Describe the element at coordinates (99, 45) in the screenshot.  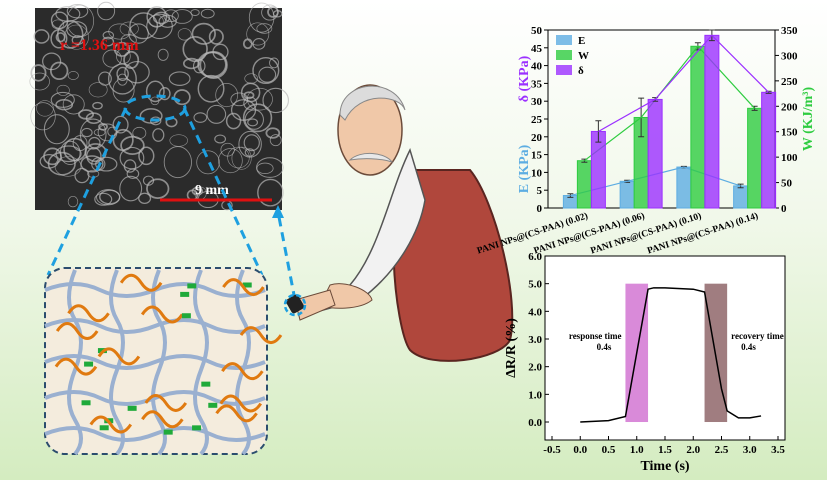
I see `sem-radius-label: r =1.36 mm` at that location.